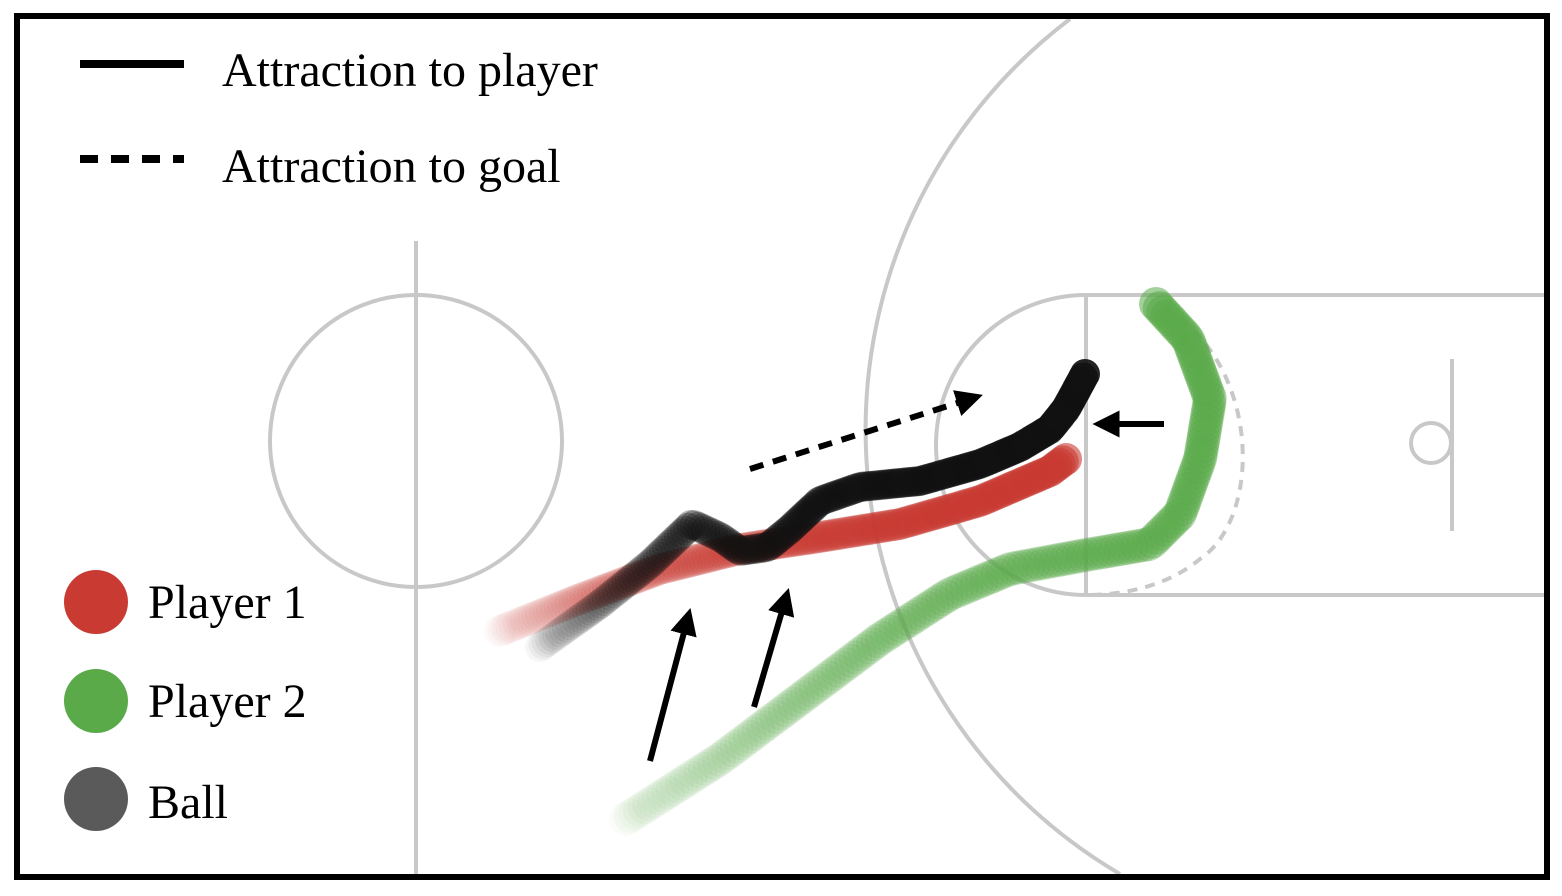 The width and height of the screenshot is (1562, 896). Describe the element at coordinates (1431, 443) in the screenshot. I see `hoop` at that location.